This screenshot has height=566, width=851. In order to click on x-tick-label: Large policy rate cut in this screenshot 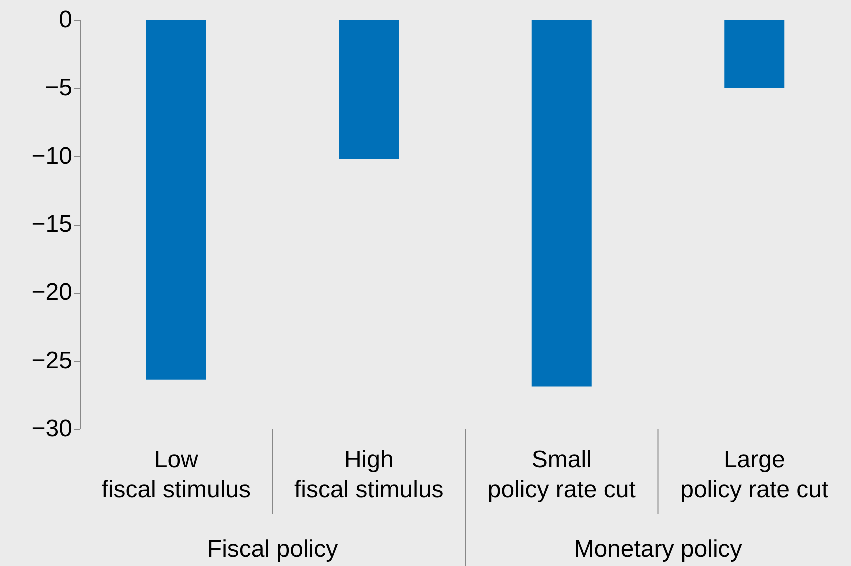, I will do `click(754, 475)`.